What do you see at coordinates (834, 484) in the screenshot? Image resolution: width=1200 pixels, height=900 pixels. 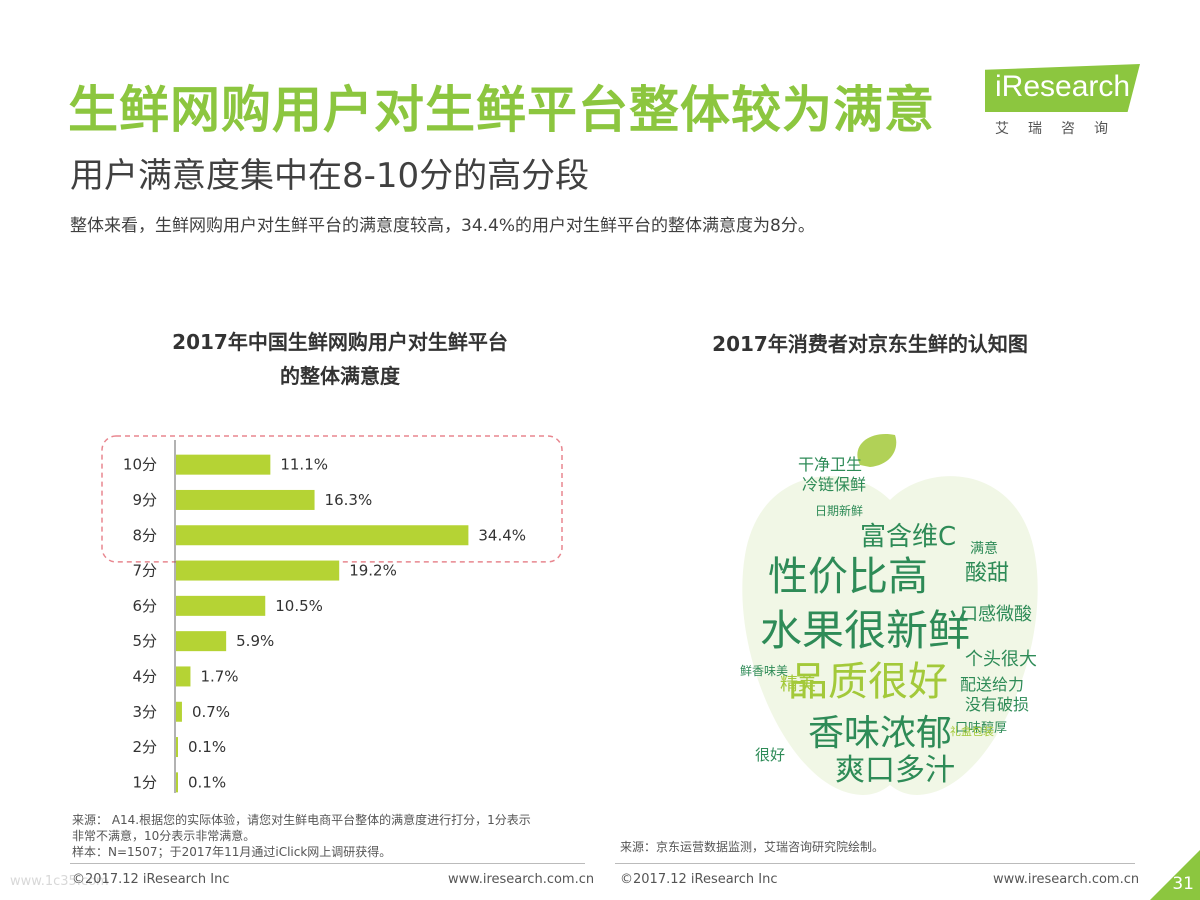 I see `word-cloud-word: 冷链保鲜` at bounding box center [834, 484].